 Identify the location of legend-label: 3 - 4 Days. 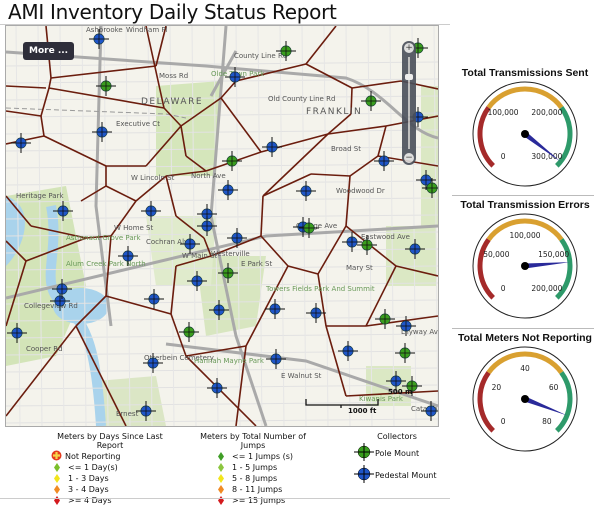
(88, 489).